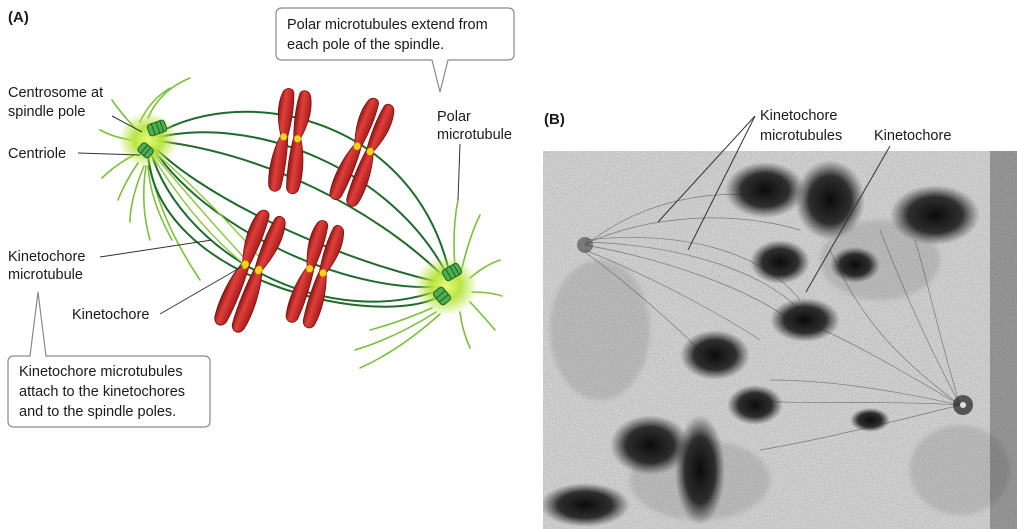  What do you see at coordinates (446, 286) in the screenshot?
I see `centrosome-right` at bounding box center [446, 286].